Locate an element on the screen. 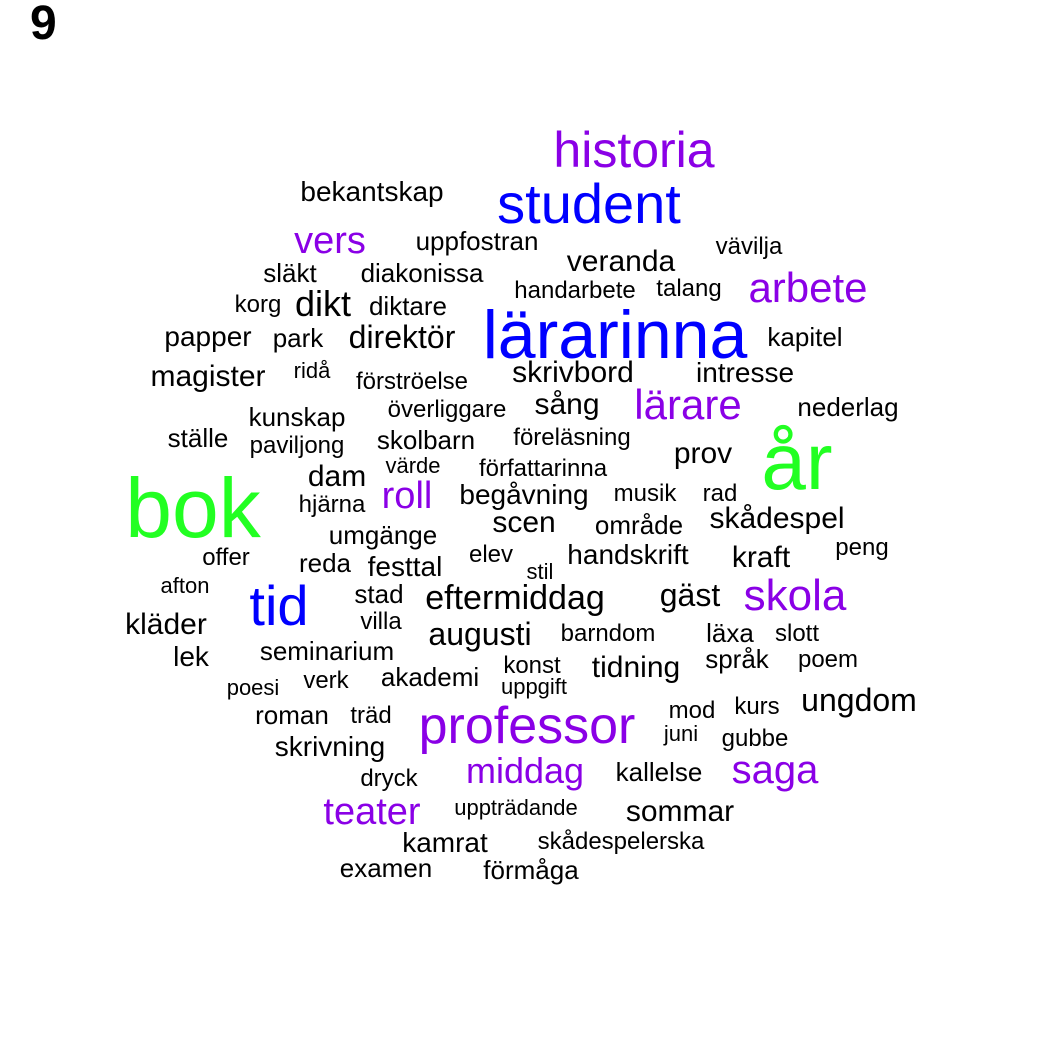 The width and height of the screenshot is (1050, 1050). word-55: handskrift is located at coordinates (628, 554).